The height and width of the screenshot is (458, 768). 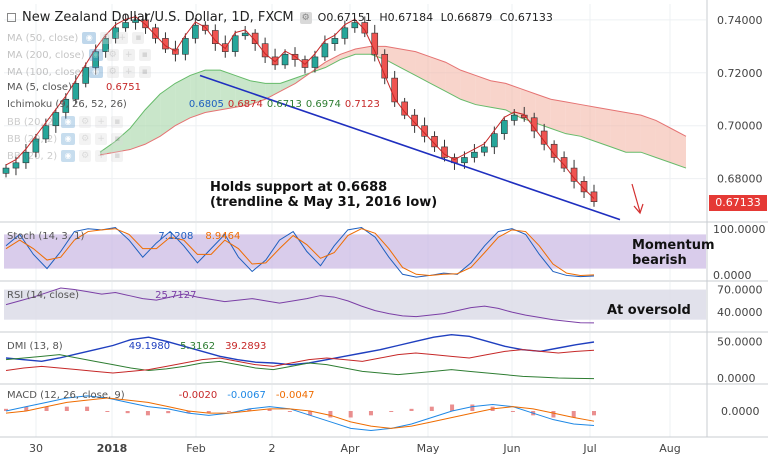 I want to click on legend-stoch-k: 7.1208, so click(x=176, y=236).